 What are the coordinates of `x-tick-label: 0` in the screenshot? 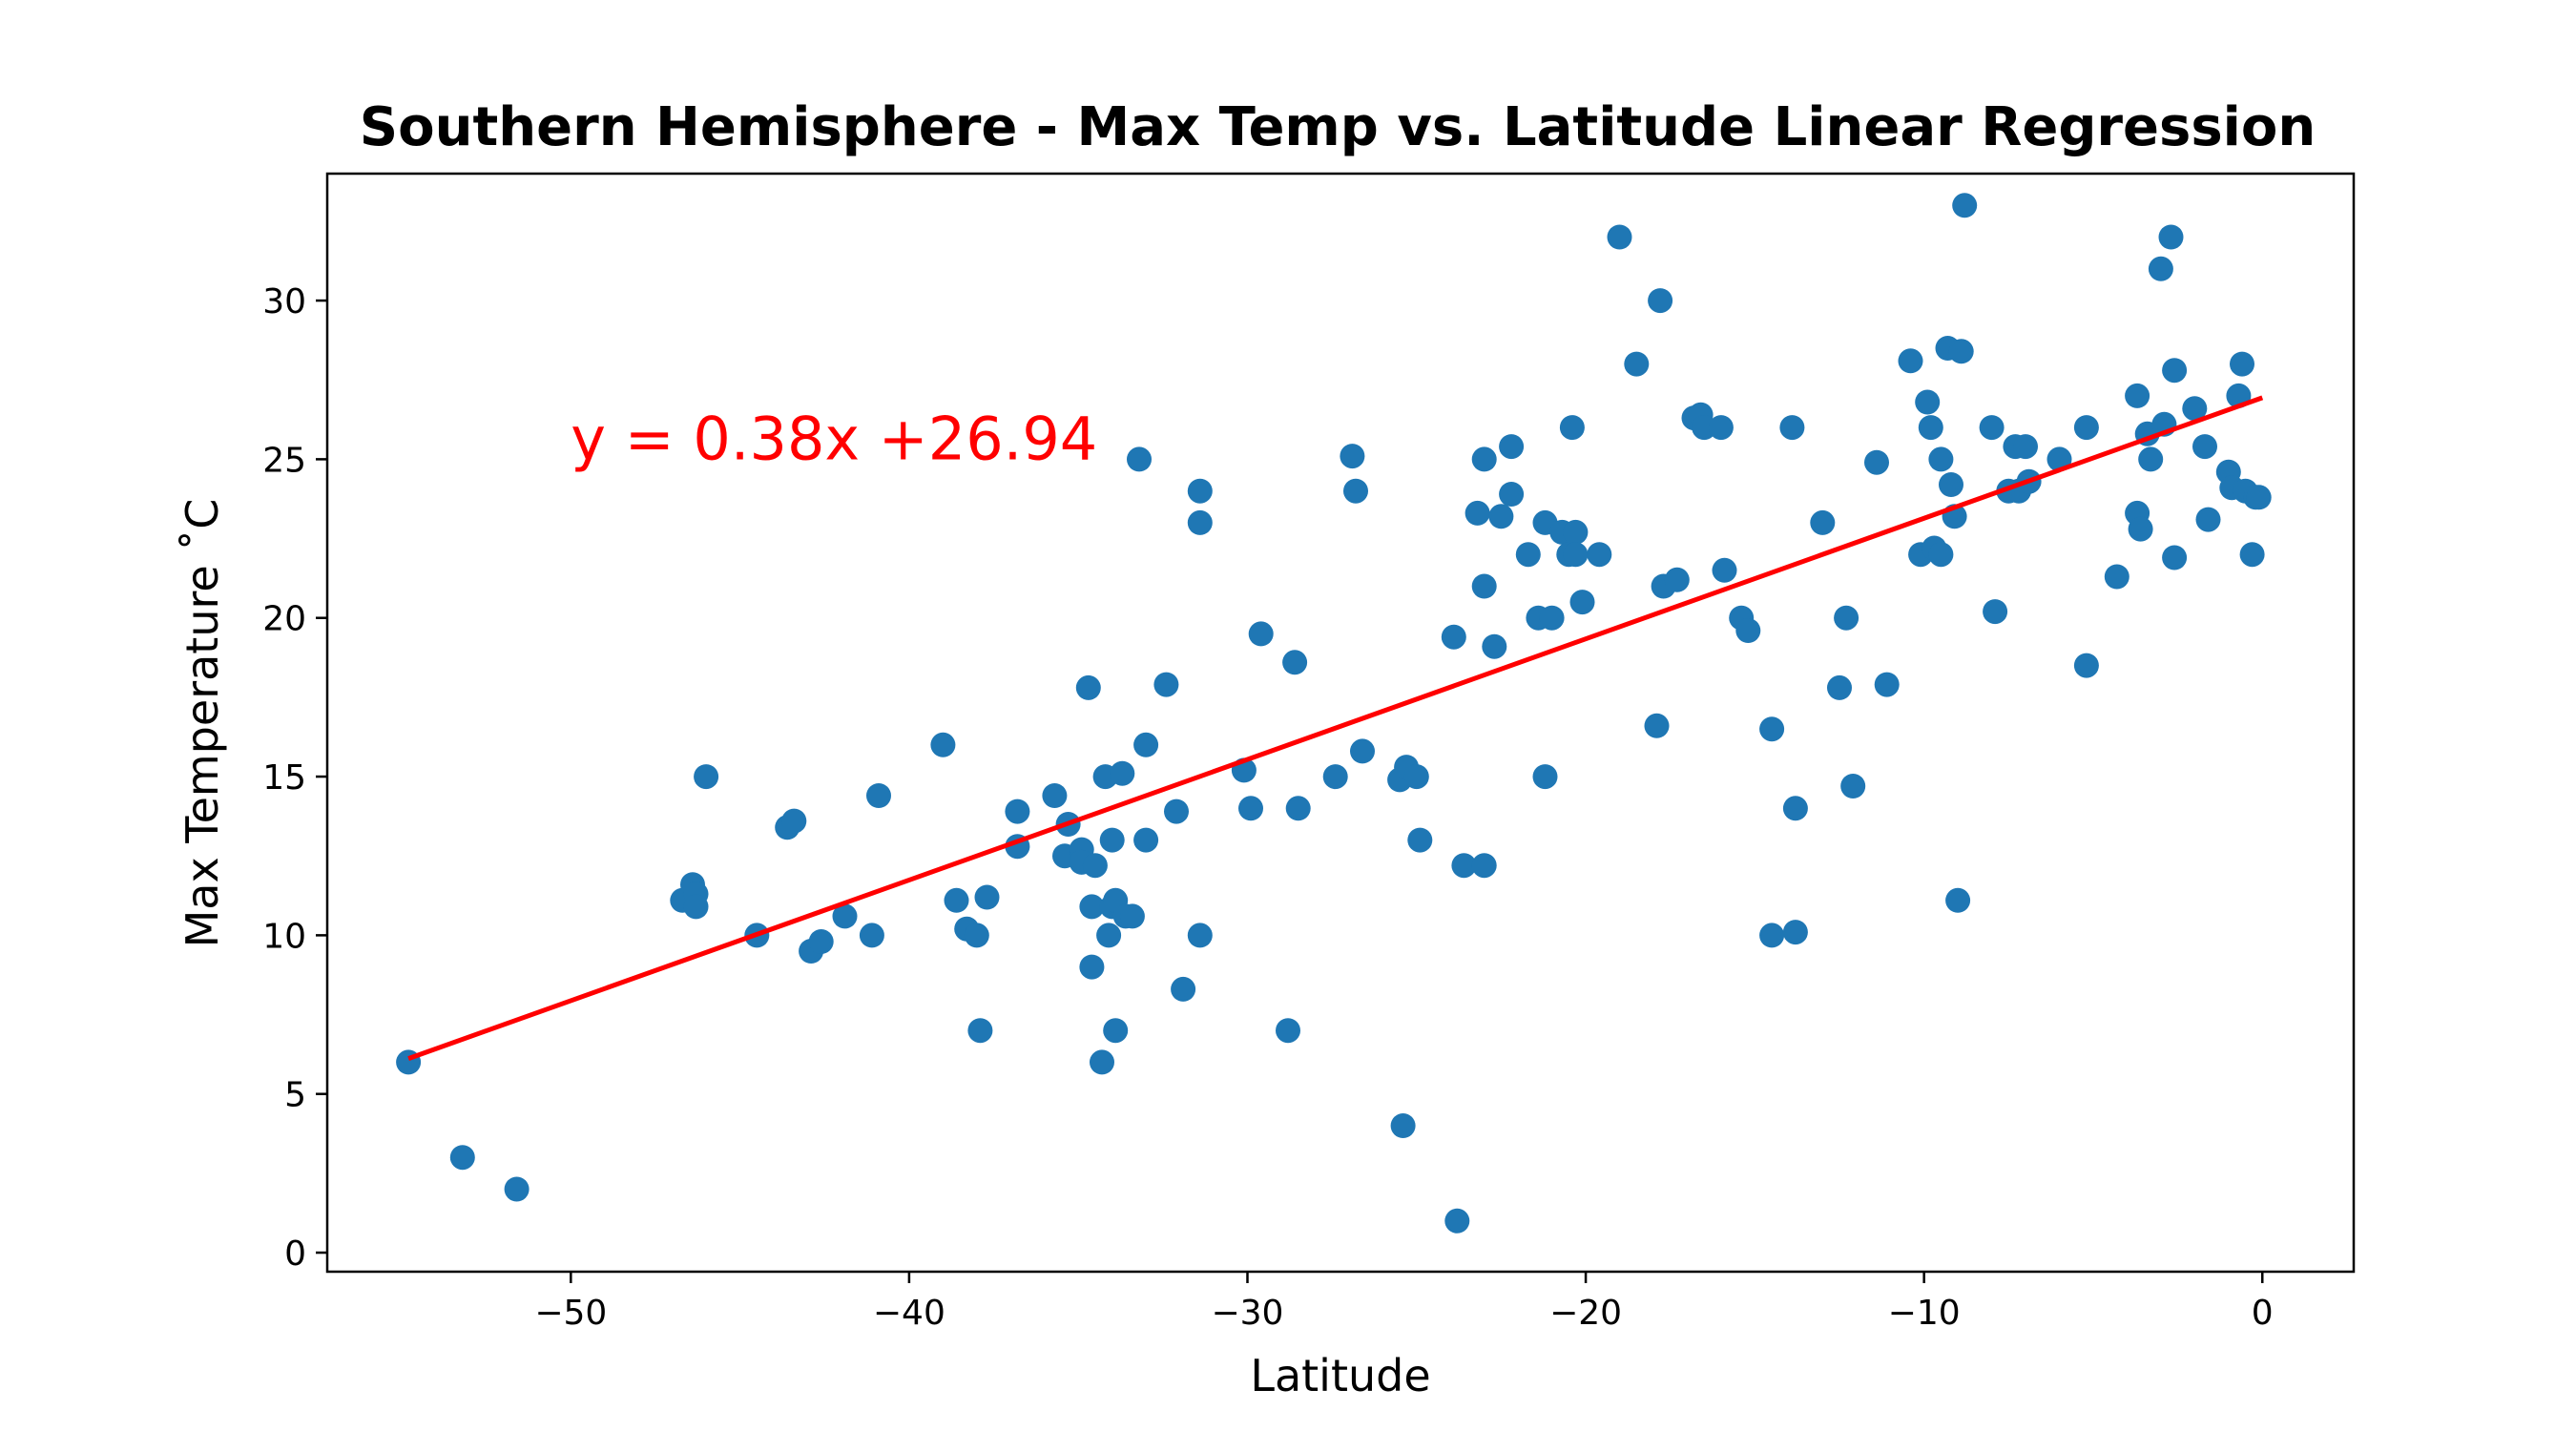 It's located at (2263, 1314).